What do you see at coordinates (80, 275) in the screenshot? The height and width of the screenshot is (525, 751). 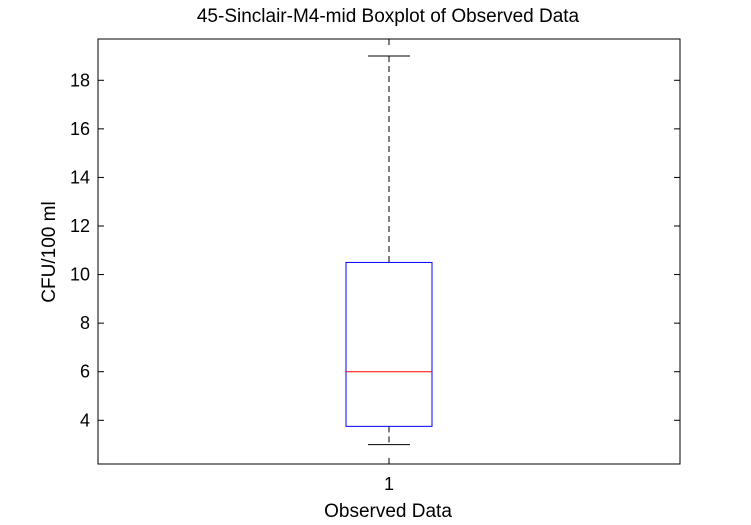 I see `y-tick-label: 10` at bounding box center [80, 275].